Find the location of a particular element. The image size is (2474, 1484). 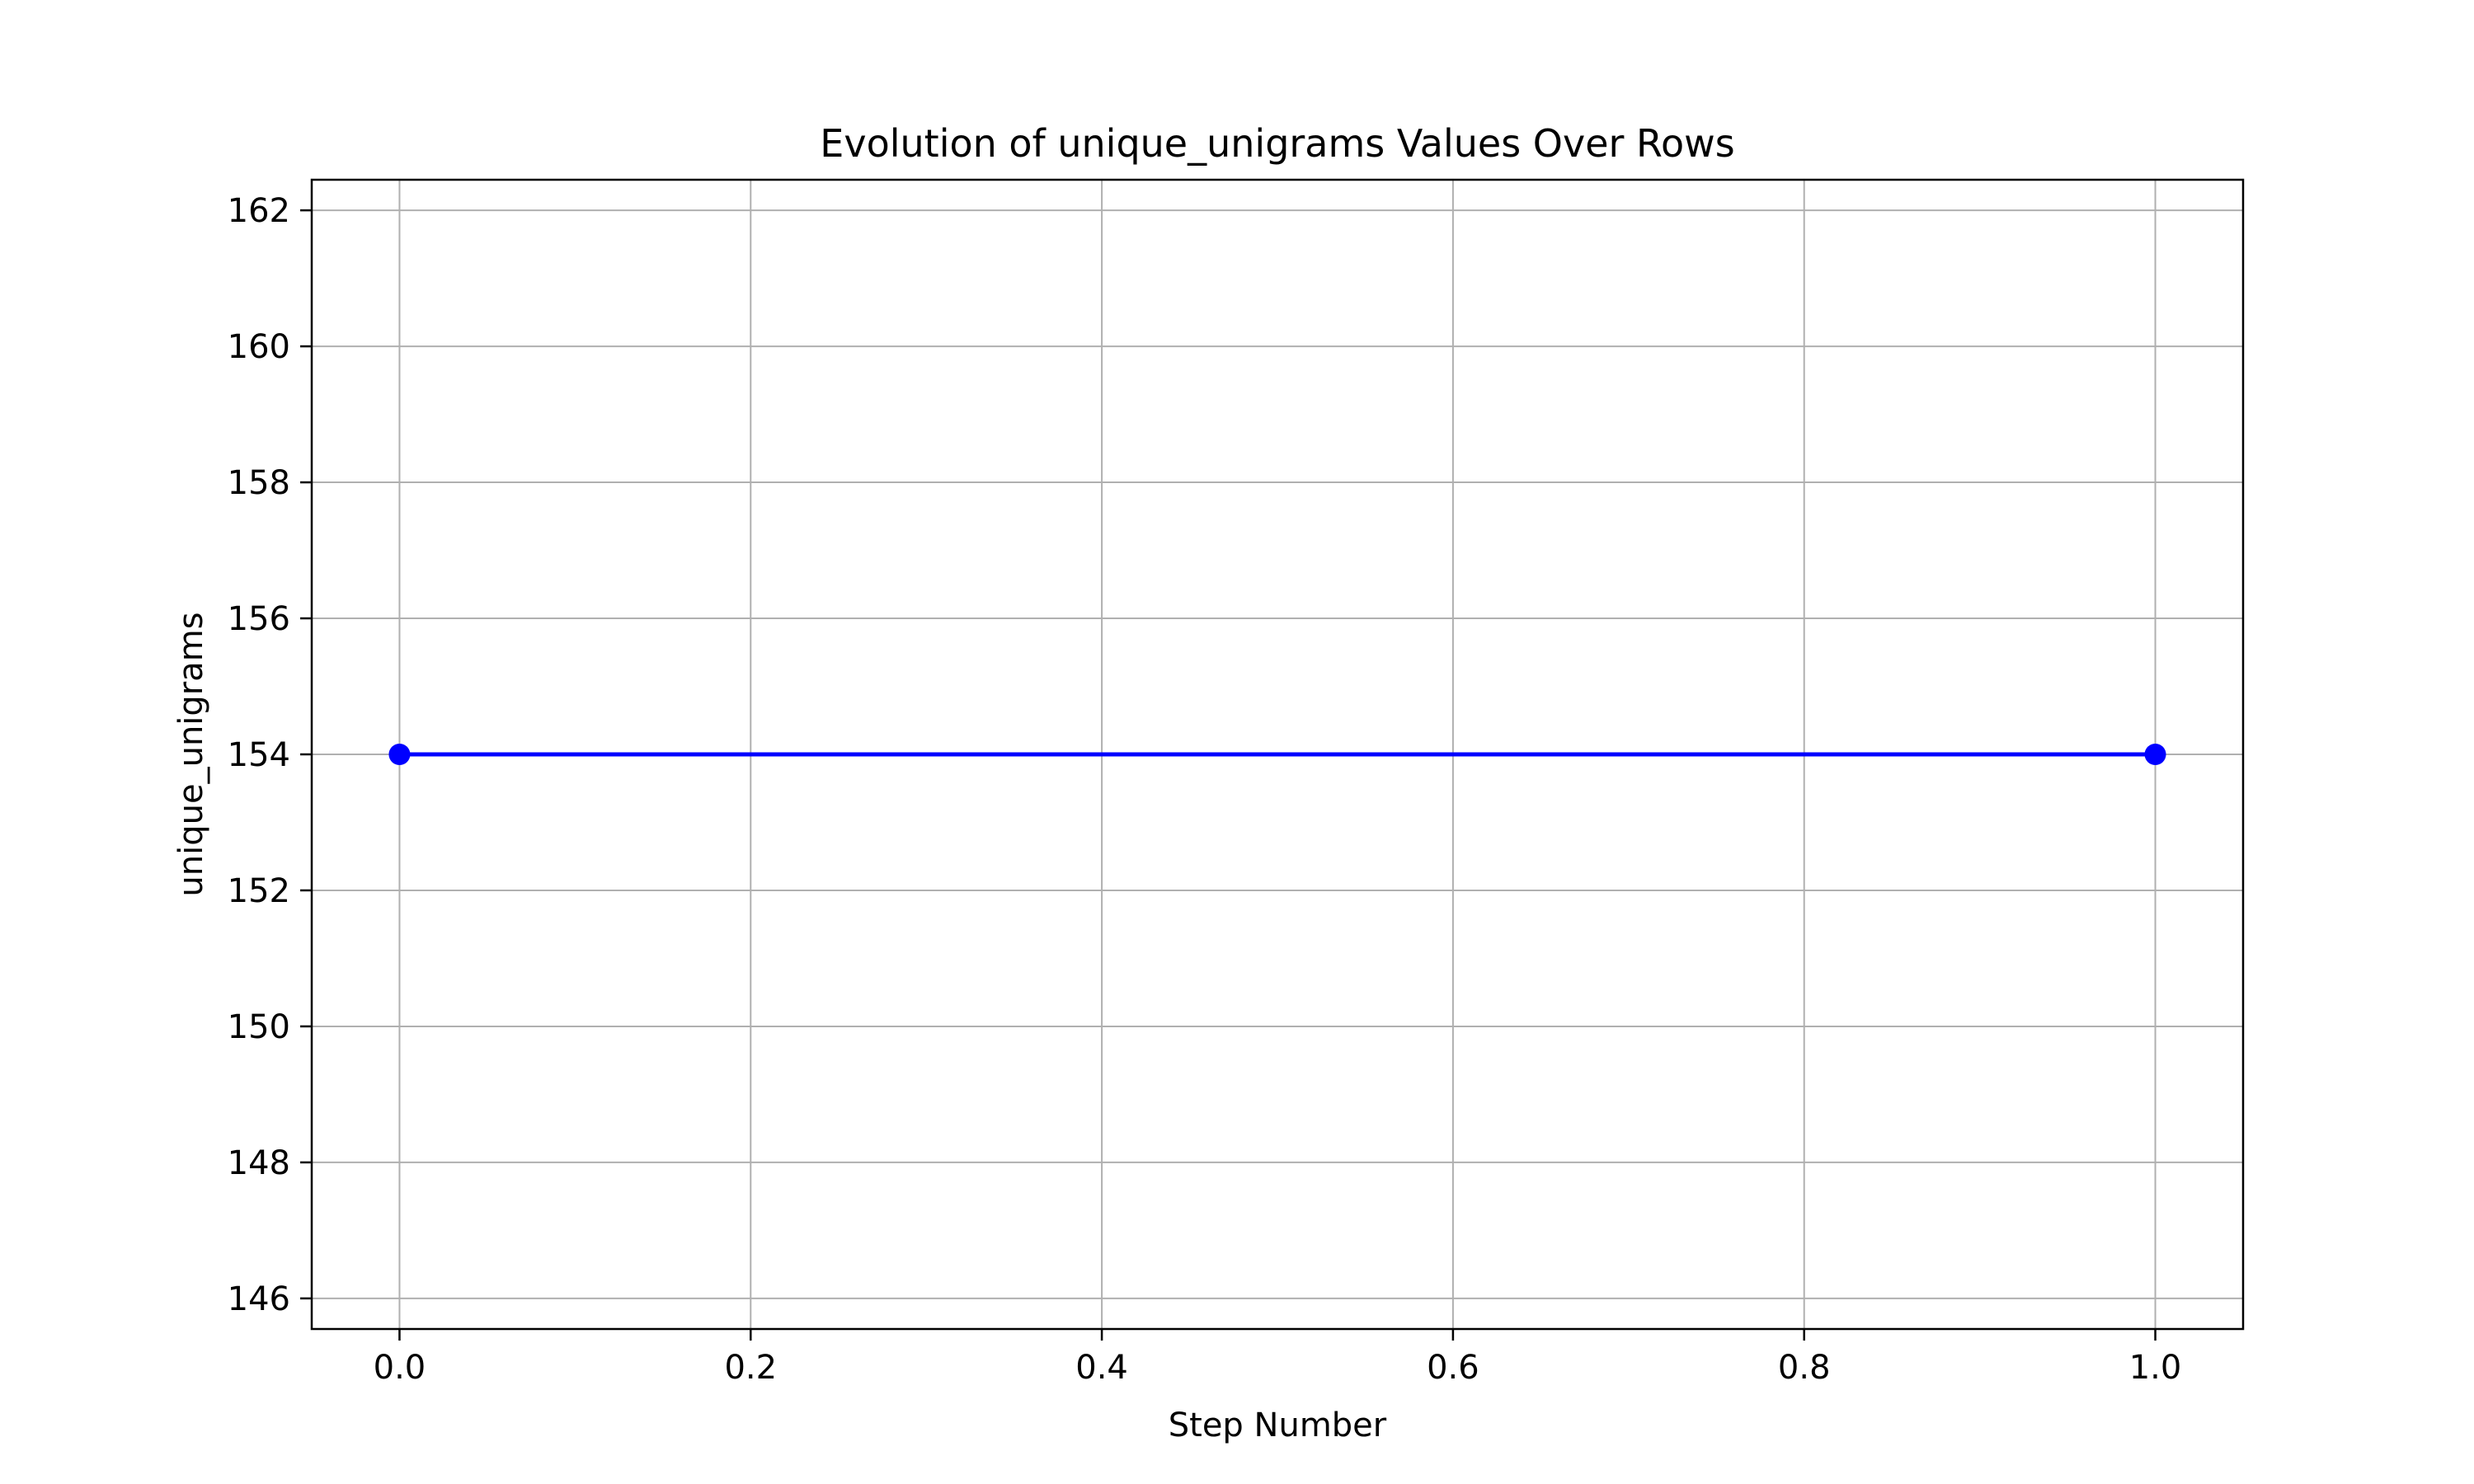

series-layer is located at coordinates (1277, 754).